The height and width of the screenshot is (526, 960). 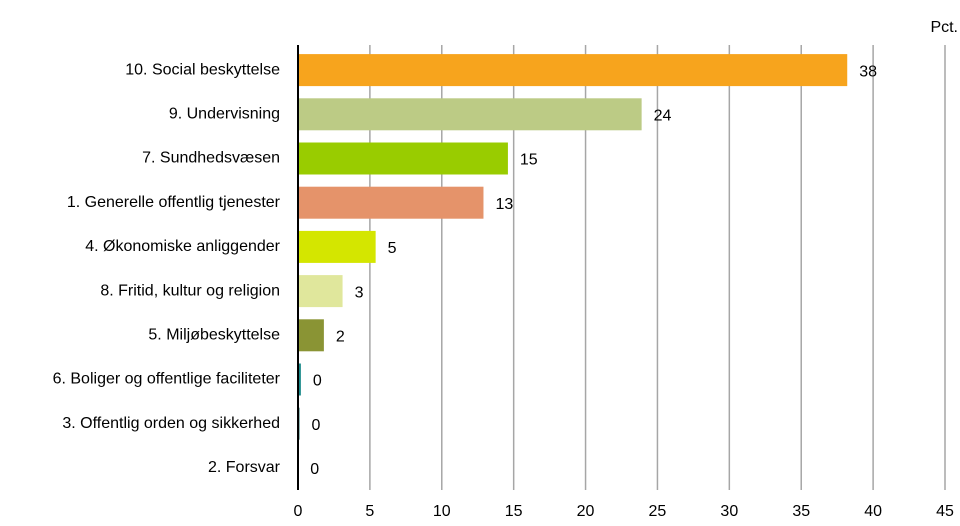 What do you see at coordinates (868, 71) in the screenshot?
I see `value-label: 38` at bounding box center [868, 71].